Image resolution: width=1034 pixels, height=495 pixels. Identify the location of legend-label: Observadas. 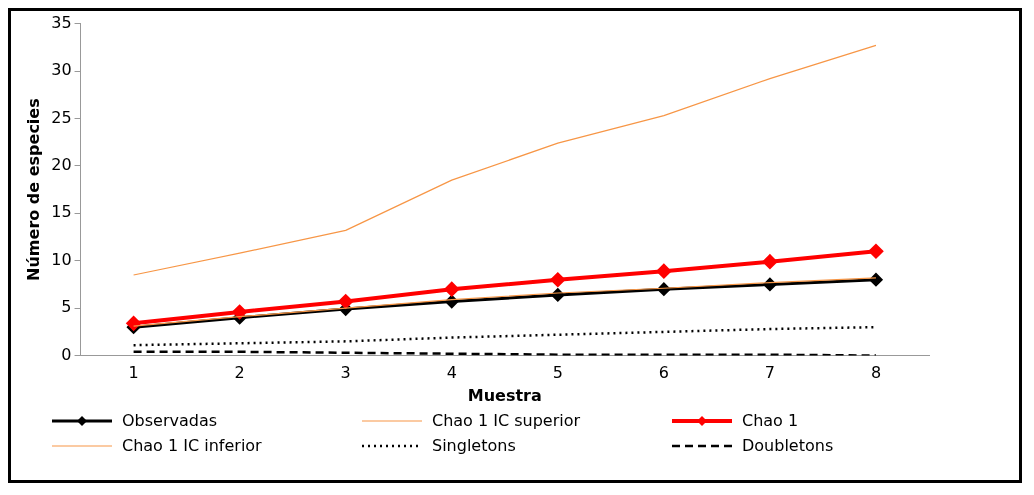
(170, 420).